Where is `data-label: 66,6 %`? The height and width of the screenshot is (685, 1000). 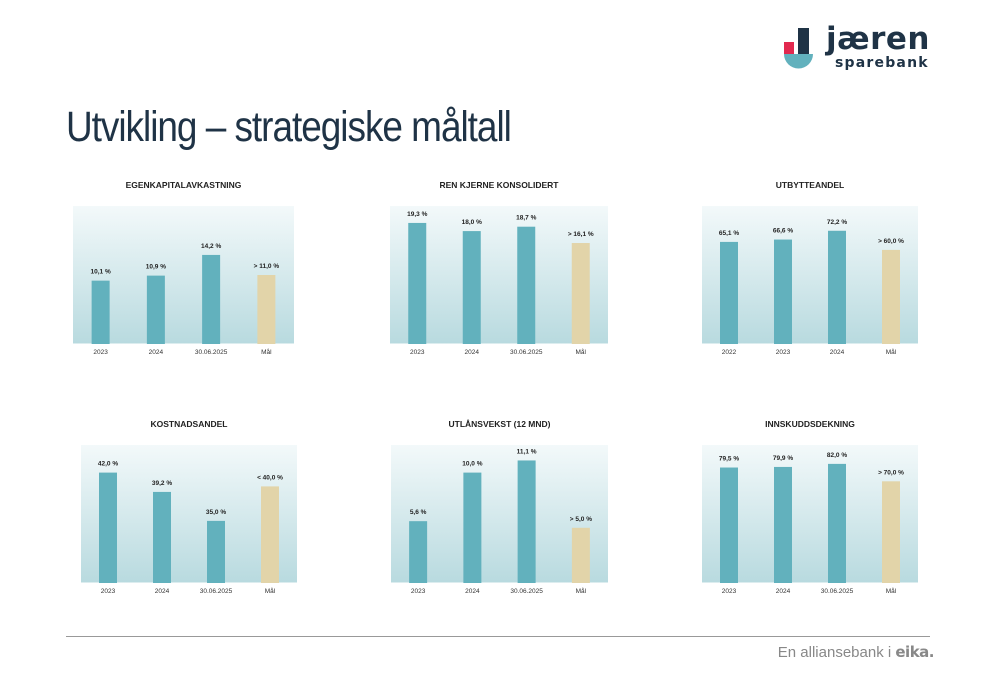
data-label: 66,6 % is located at coordinates (783, 231).